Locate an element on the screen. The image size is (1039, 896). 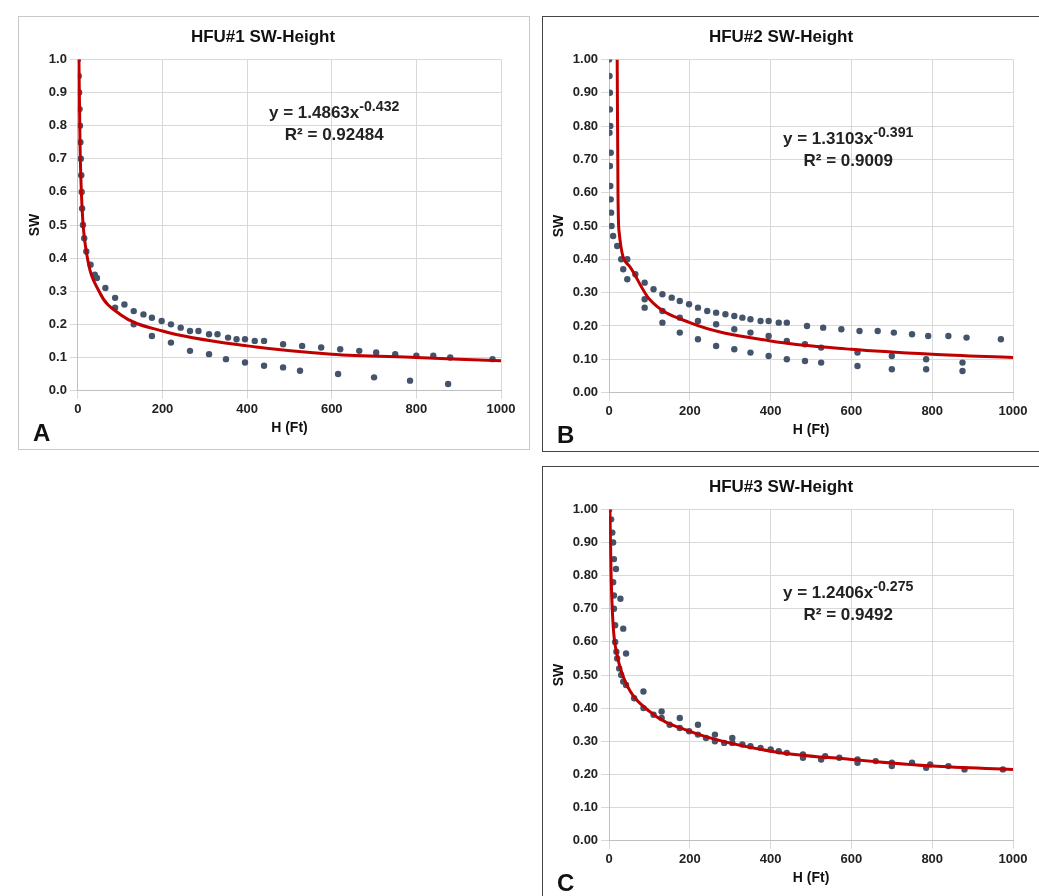
annotation: y = 1.4863x$^{-0.432}$ is located at coordinates (334, 110).